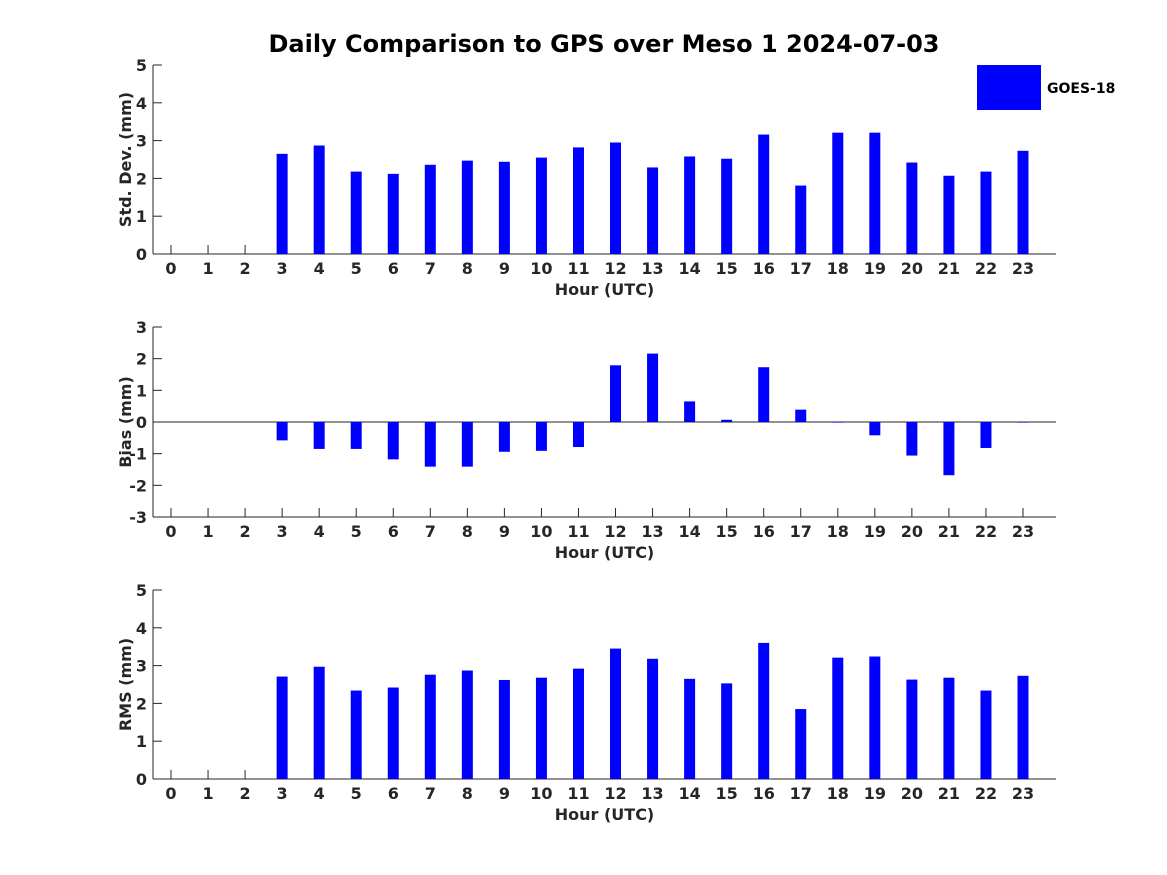 The height and width of the screenshot is (875, 1167). I want to click on x-tick-label: 18, so click(838, 268).